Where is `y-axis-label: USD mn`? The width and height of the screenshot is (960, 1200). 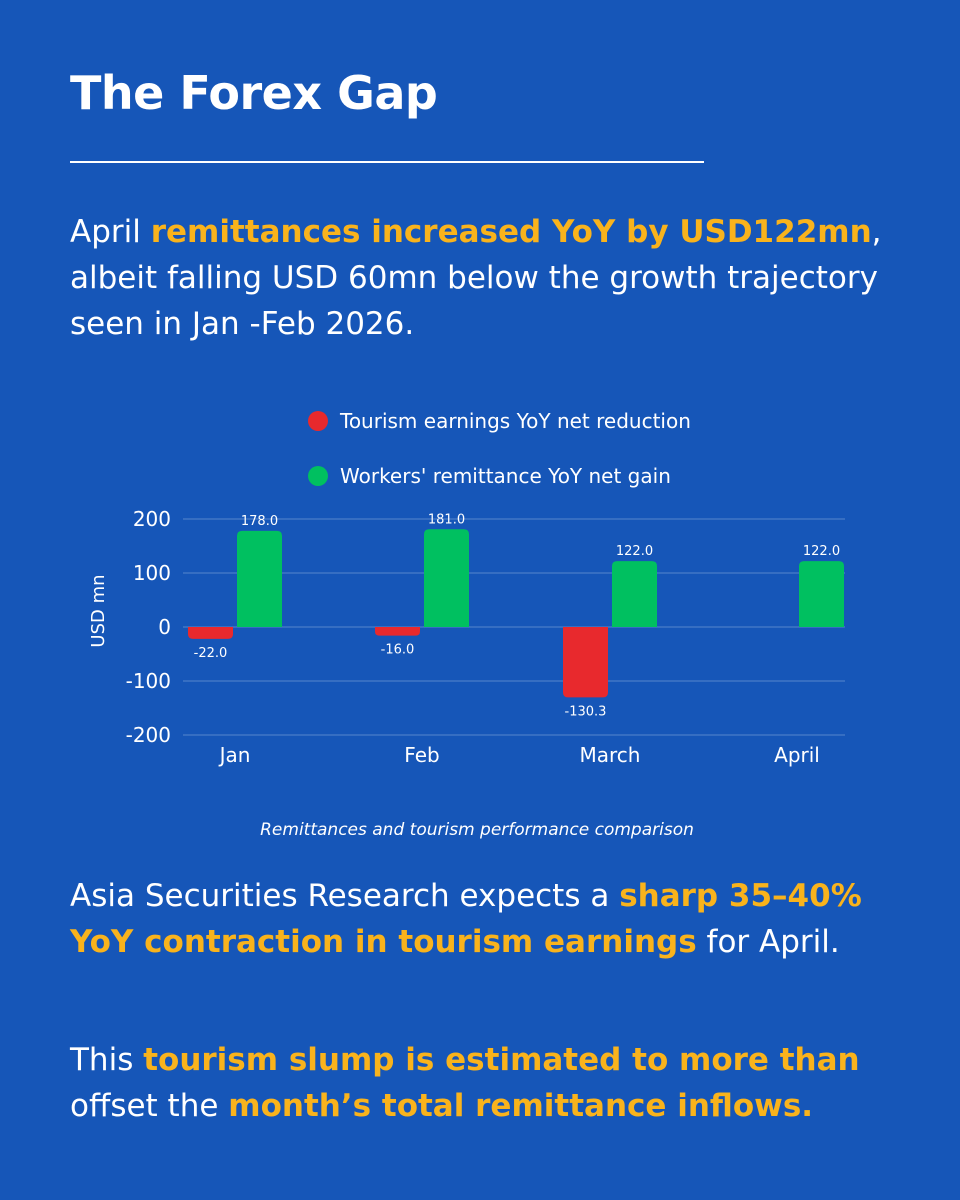 y-axis-label: USD mn is located at coordinates (98, 610).